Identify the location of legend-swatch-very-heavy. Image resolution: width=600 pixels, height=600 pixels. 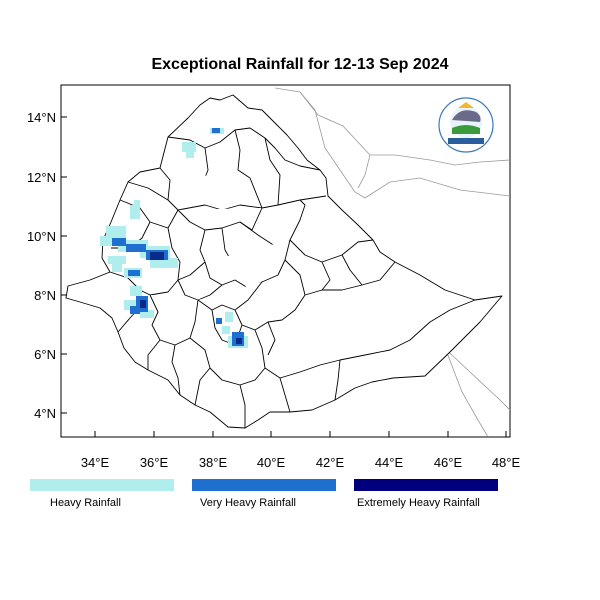
(264, 485).